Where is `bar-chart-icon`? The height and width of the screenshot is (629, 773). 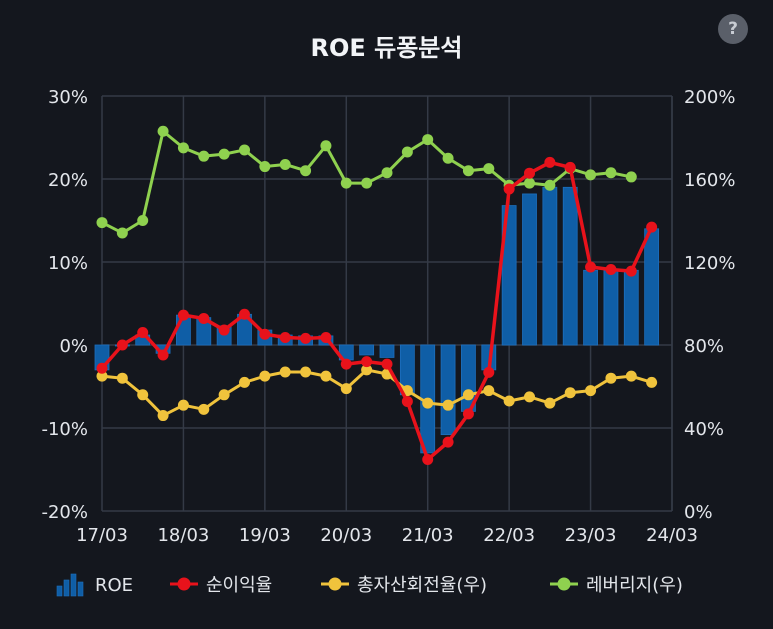 bar-chart-icon is located at coordinates (70, 585).